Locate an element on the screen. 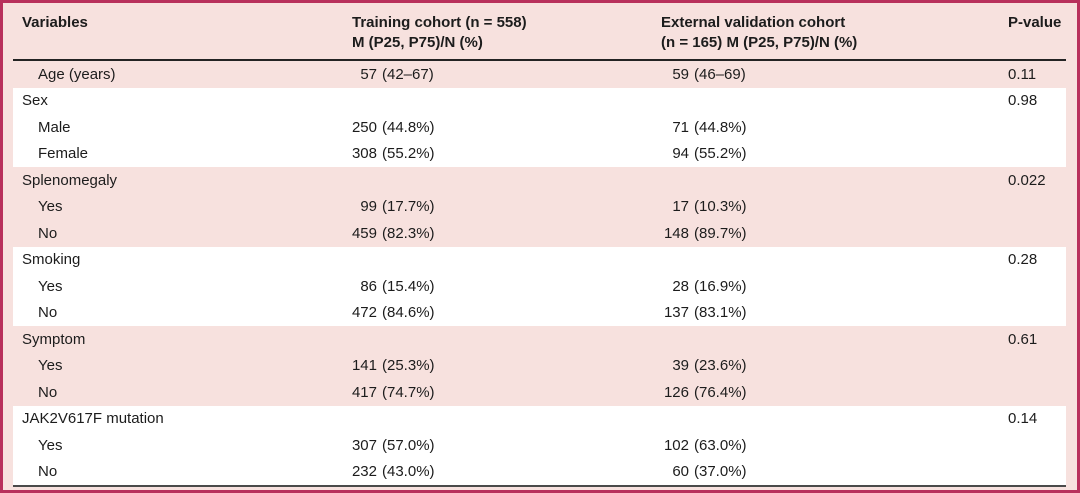  validation-value-cell: 71 (44.8%) is located at coordinates (831, 127).